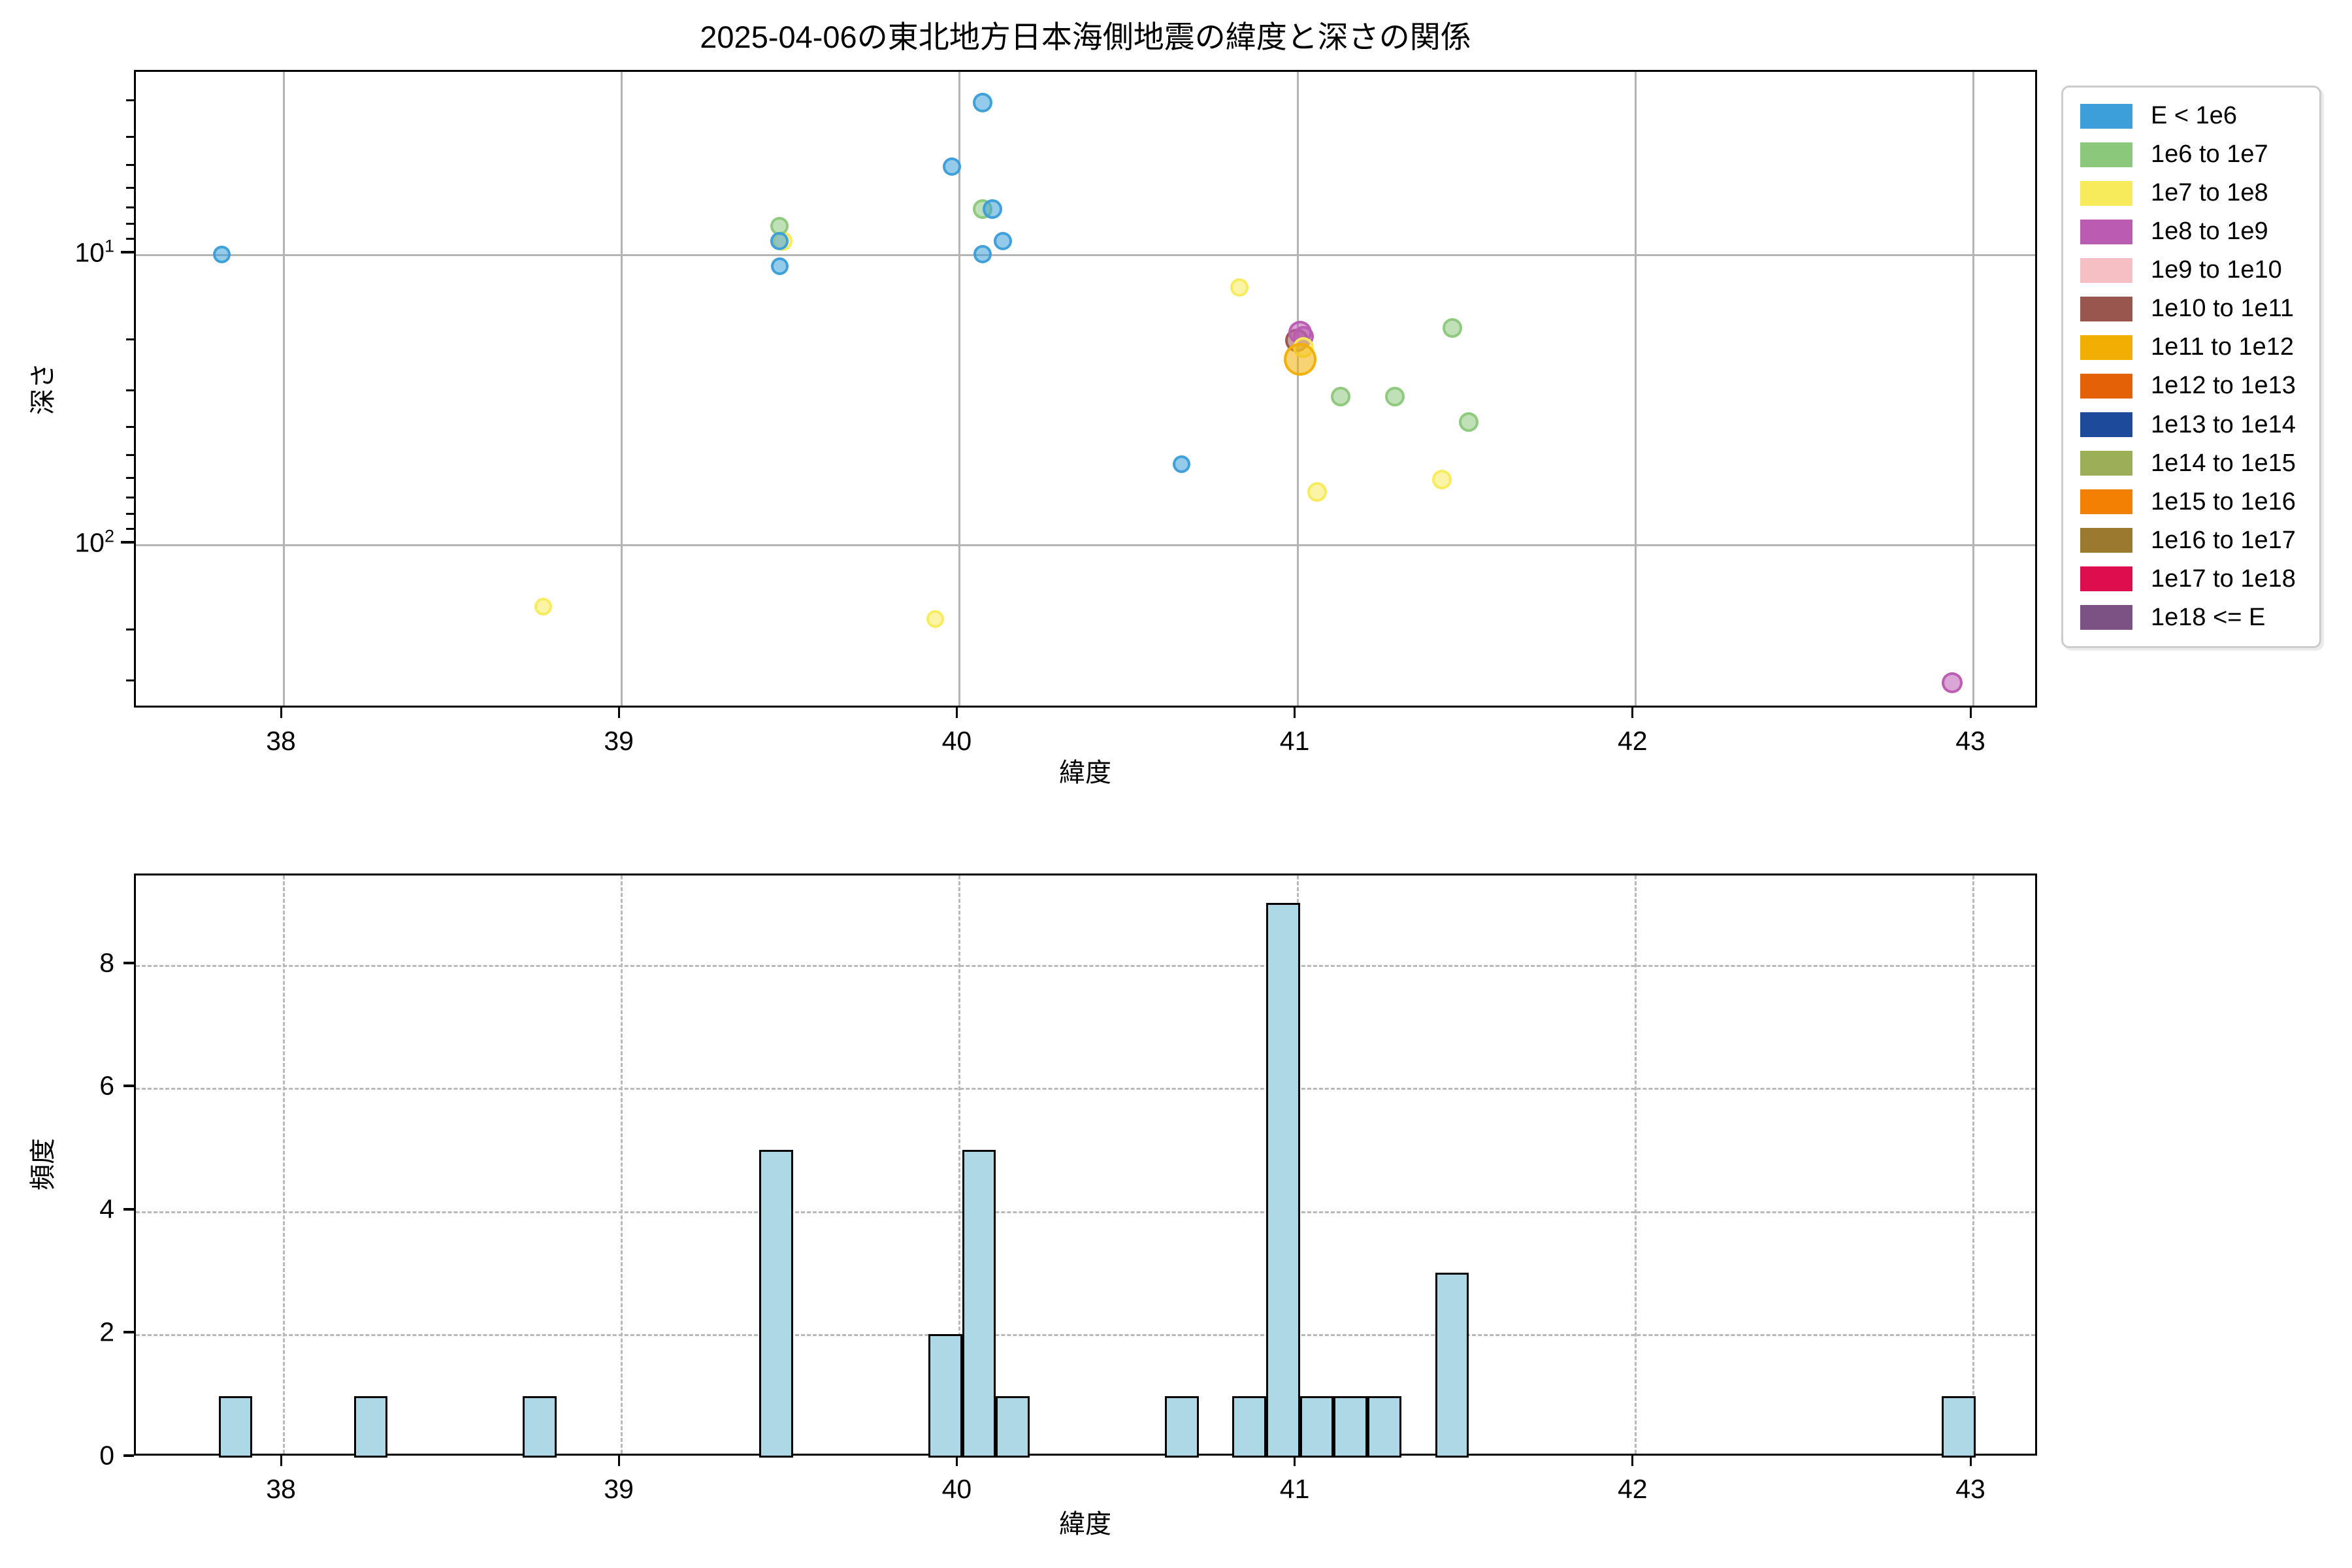 Image resolution: width=2352 pixels, height=1568 pixels. What do you see at coordinates (2209, 193) in the screenshot?
I see `legend-label: 1e7 to 1e8` at bounding box center [2209, 193].